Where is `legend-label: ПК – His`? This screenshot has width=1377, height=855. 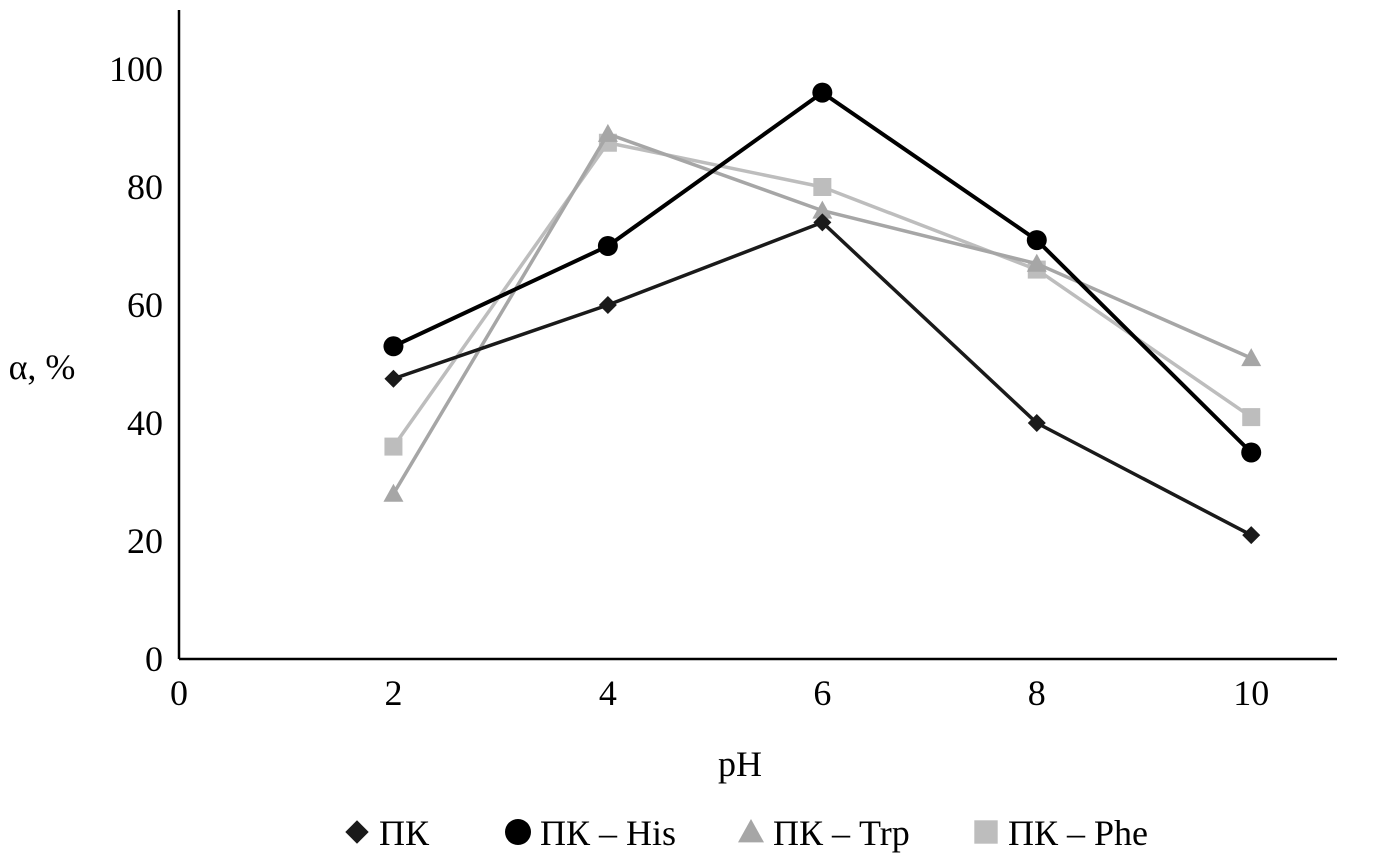 legend-label: ПК – His is located at coordinates (608, 833).